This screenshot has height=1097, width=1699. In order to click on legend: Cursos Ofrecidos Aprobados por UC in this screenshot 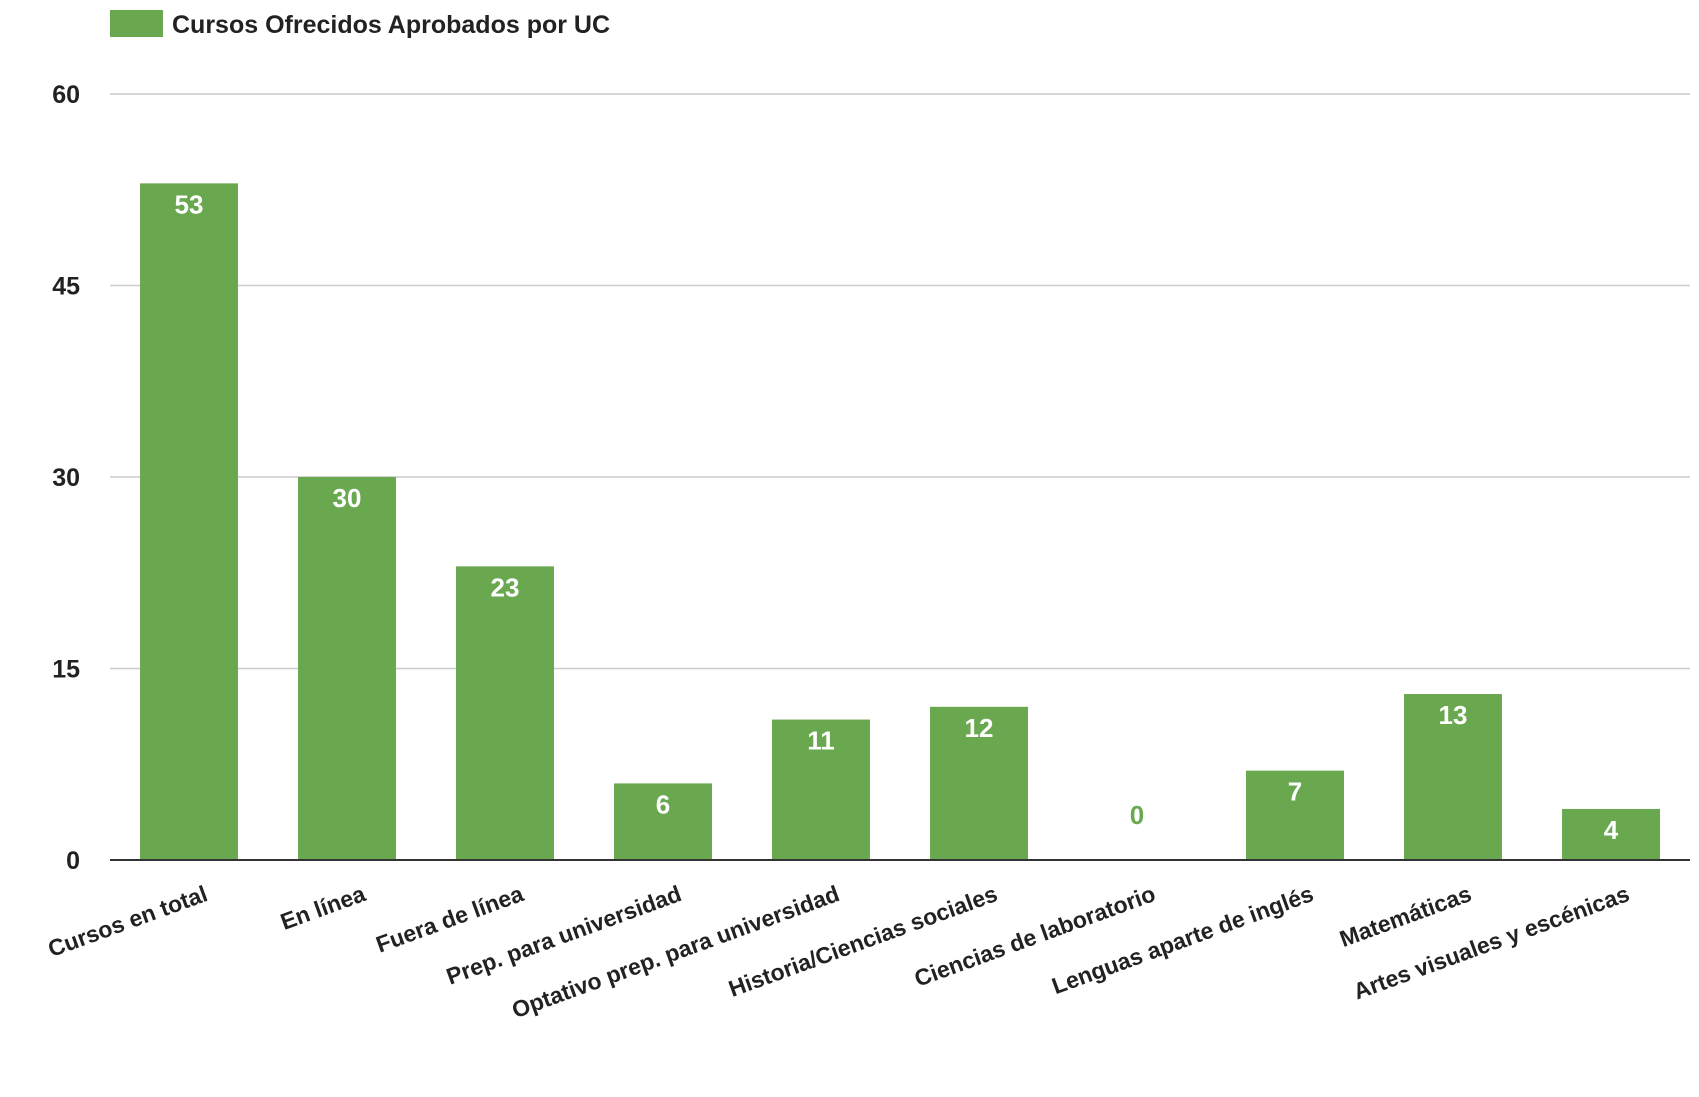, I will do `click(360, 24)`.